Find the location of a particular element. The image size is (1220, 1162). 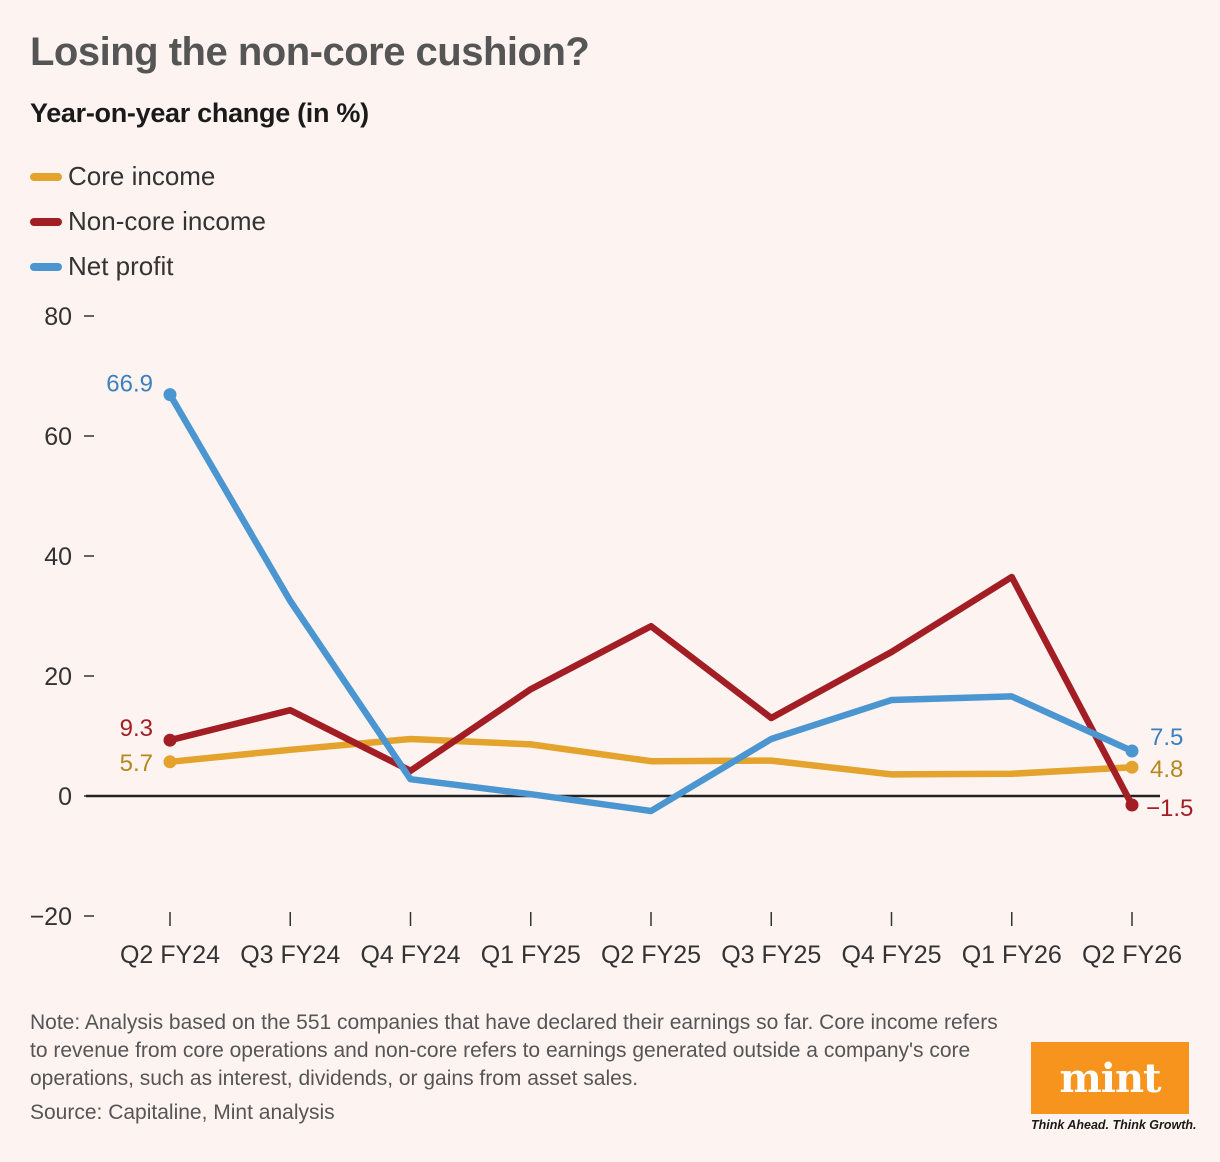

source-note: Source: Capitaline, Mint analysis is located at coordinates (182, 1112).